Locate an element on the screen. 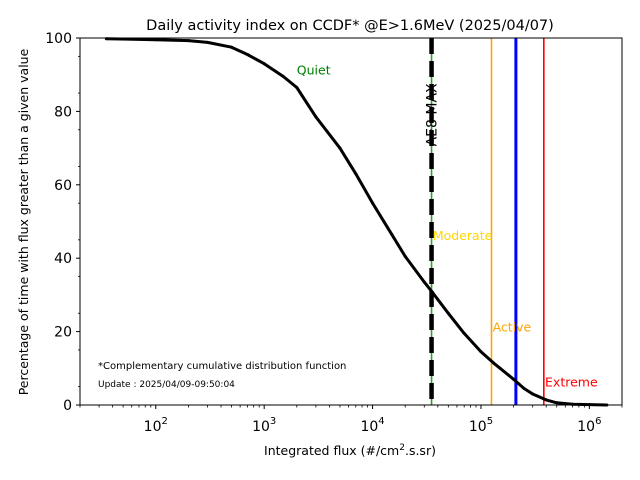  x-axis-label: Integrated flux (#/cm2.s.sr) is located at coordinates (350, 450).